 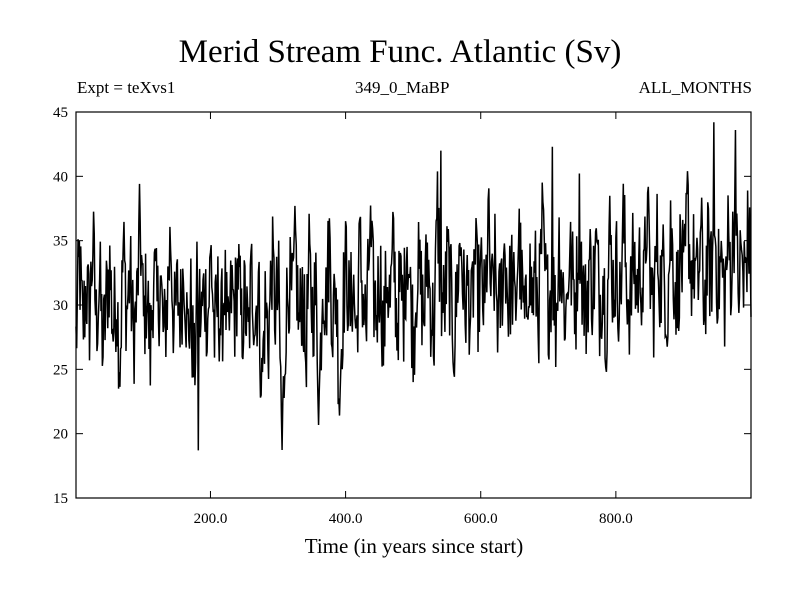 I want to click on y-tick-label: 40, so click(x=60, y=177).